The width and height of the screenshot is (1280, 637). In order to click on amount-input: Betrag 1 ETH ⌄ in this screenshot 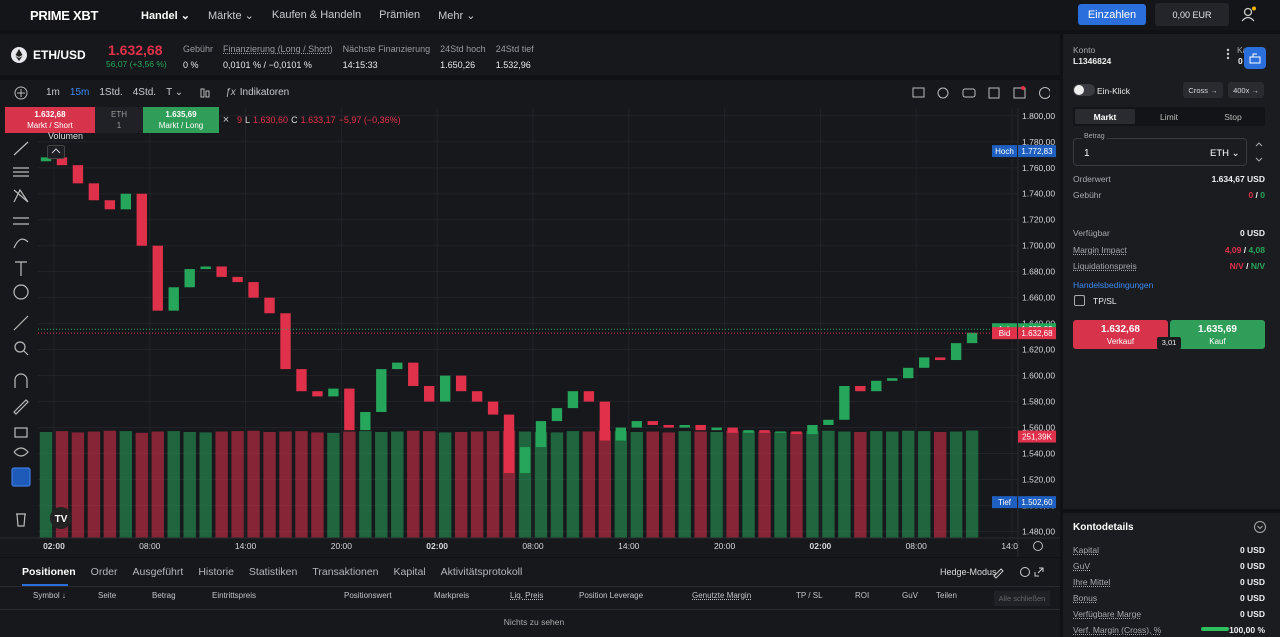, I will do `click(1160, 149)`.